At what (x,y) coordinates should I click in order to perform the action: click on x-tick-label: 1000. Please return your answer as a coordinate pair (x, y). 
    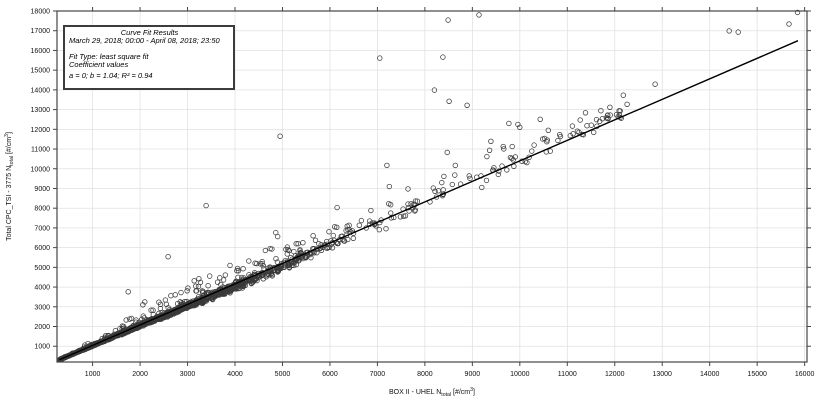
    Looking at the image, I should click on (93, 374).